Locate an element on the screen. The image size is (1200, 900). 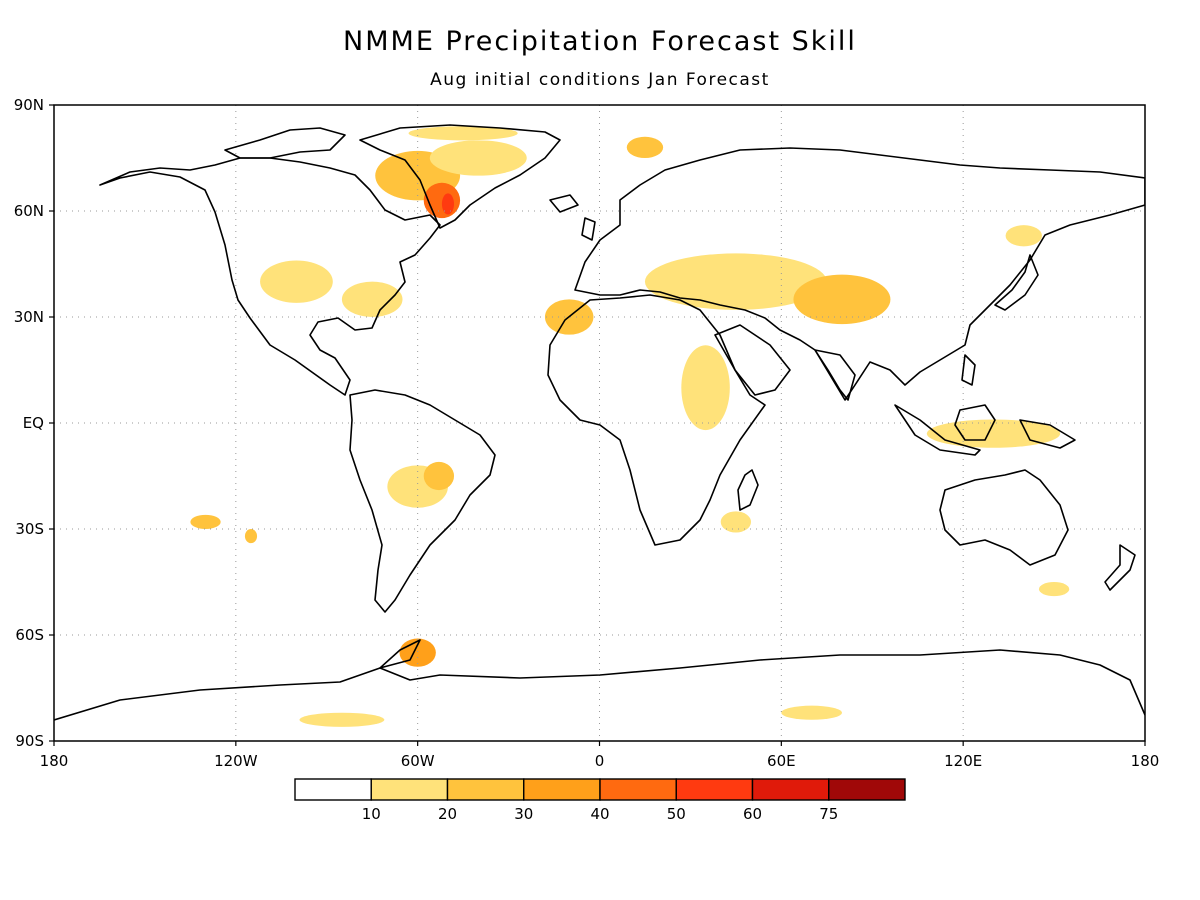
coastline-north-america is located at coordinates (270, 276).